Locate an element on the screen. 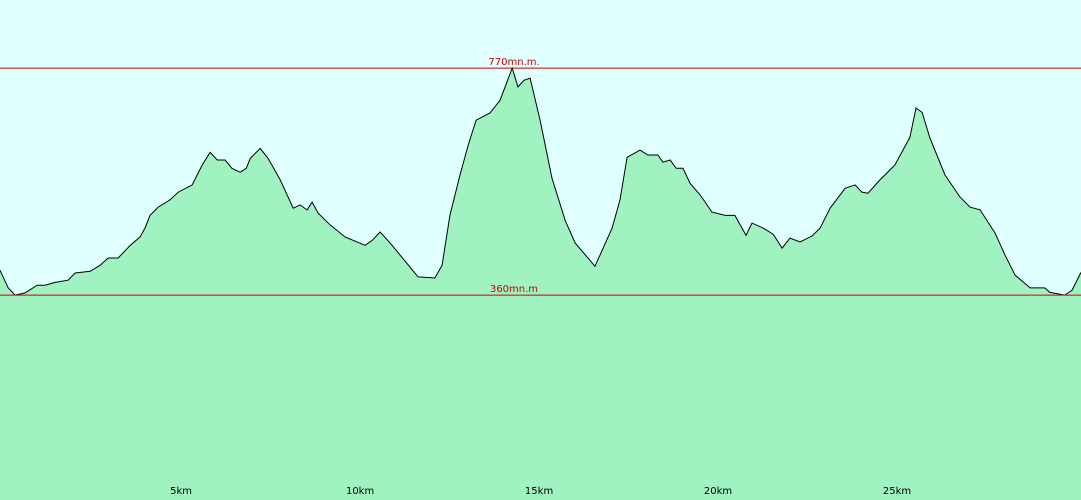 This screenshot has width=1081, height=500. x-tick-label: 15km is located at coordinates (539, 491).